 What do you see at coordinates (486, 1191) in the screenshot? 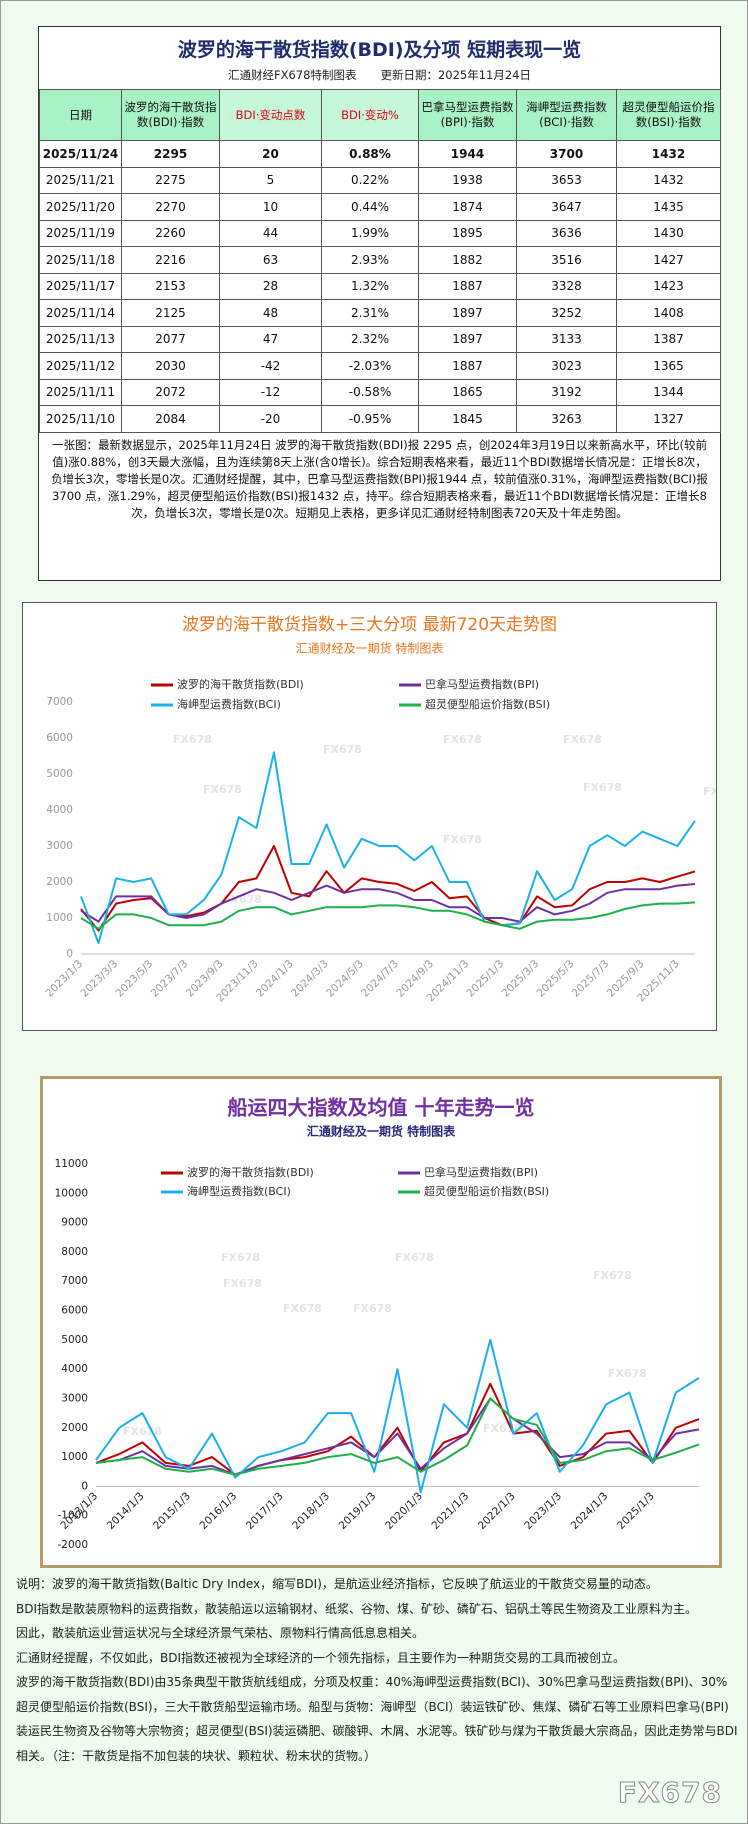
I see `legend-label: 超灵便型船运价指数(BSI)` at bounding box center [486, 1191].